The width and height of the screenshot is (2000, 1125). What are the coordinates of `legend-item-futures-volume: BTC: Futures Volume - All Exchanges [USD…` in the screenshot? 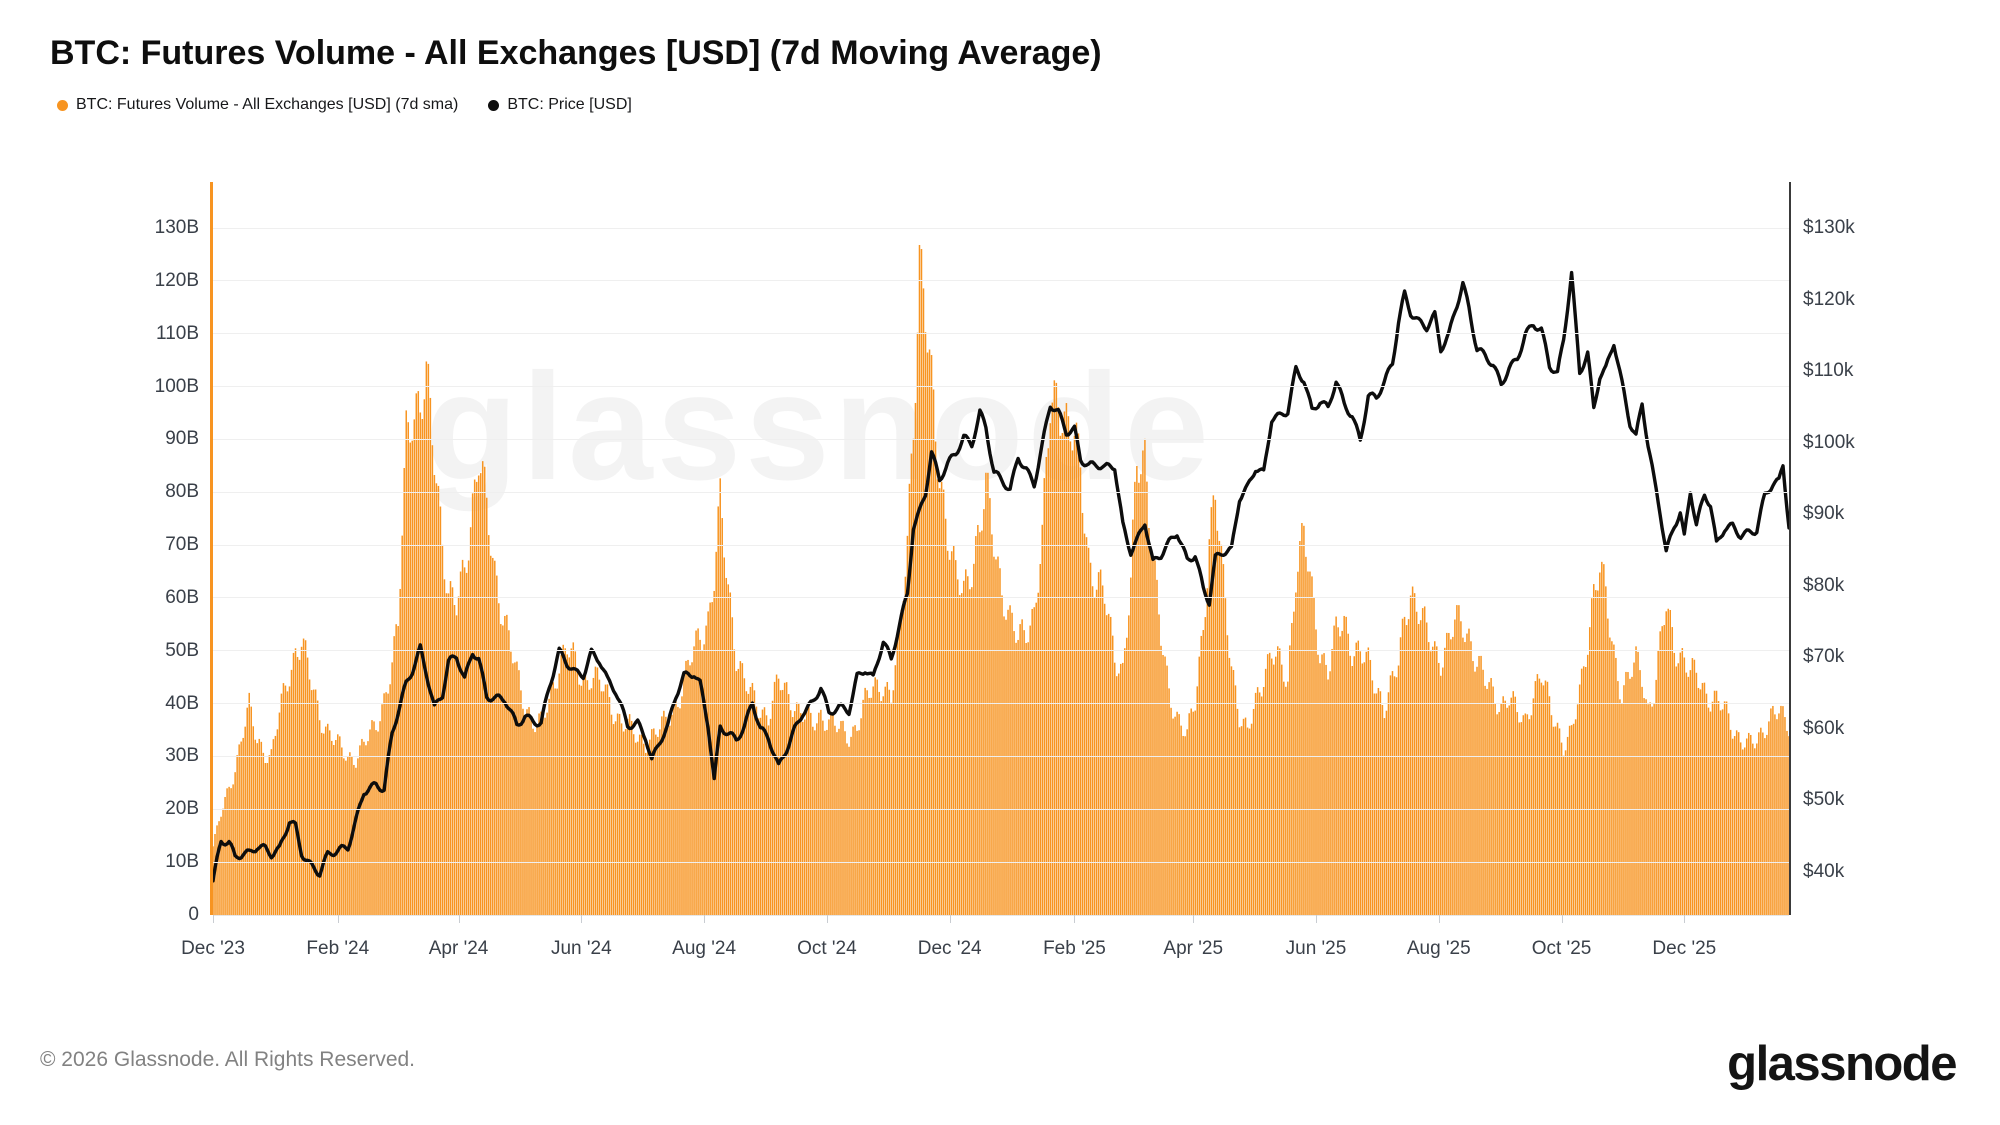 It's located at (257, 105).